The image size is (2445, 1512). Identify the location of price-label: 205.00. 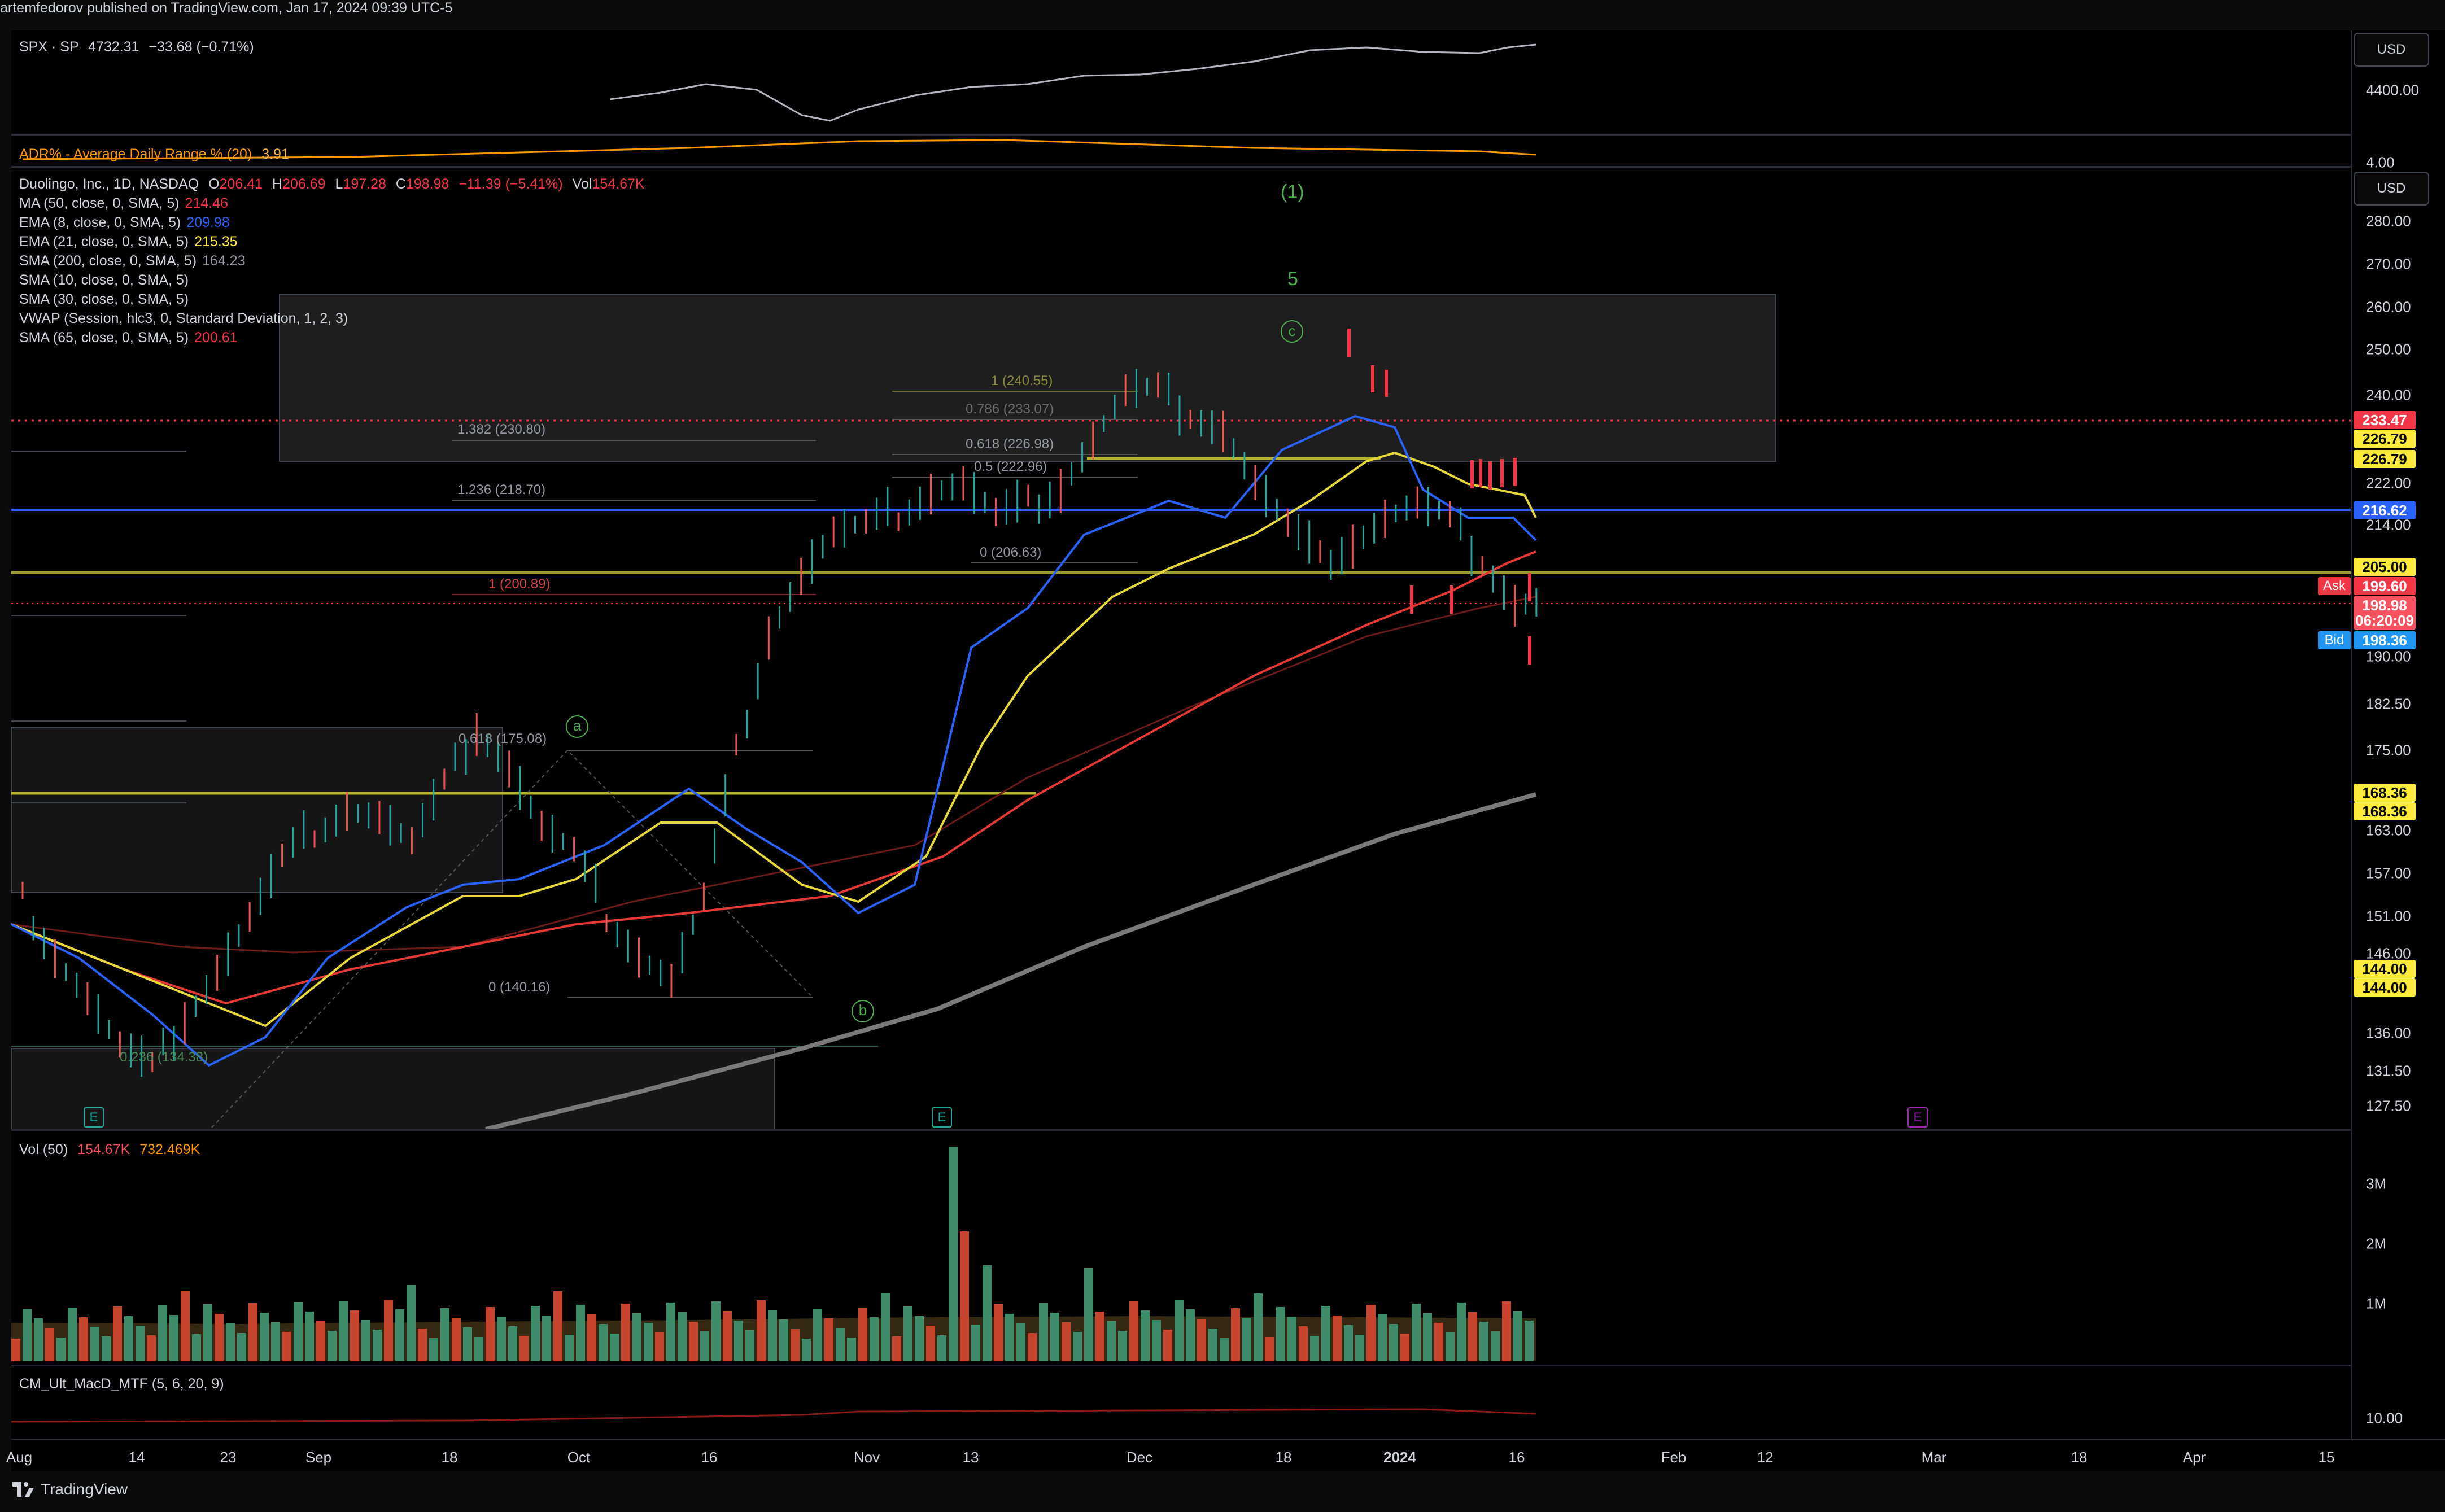
(2385, 567).